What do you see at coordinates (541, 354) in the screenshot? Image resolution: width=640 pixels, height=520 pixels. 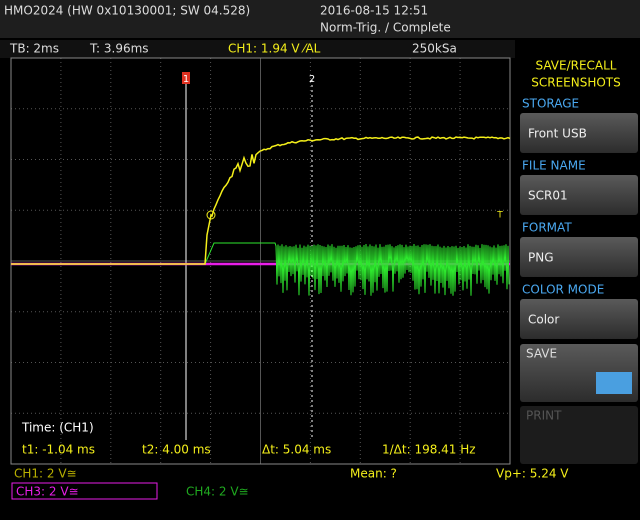 I see `save-label: SAVE` at bounding box center [541, 354].